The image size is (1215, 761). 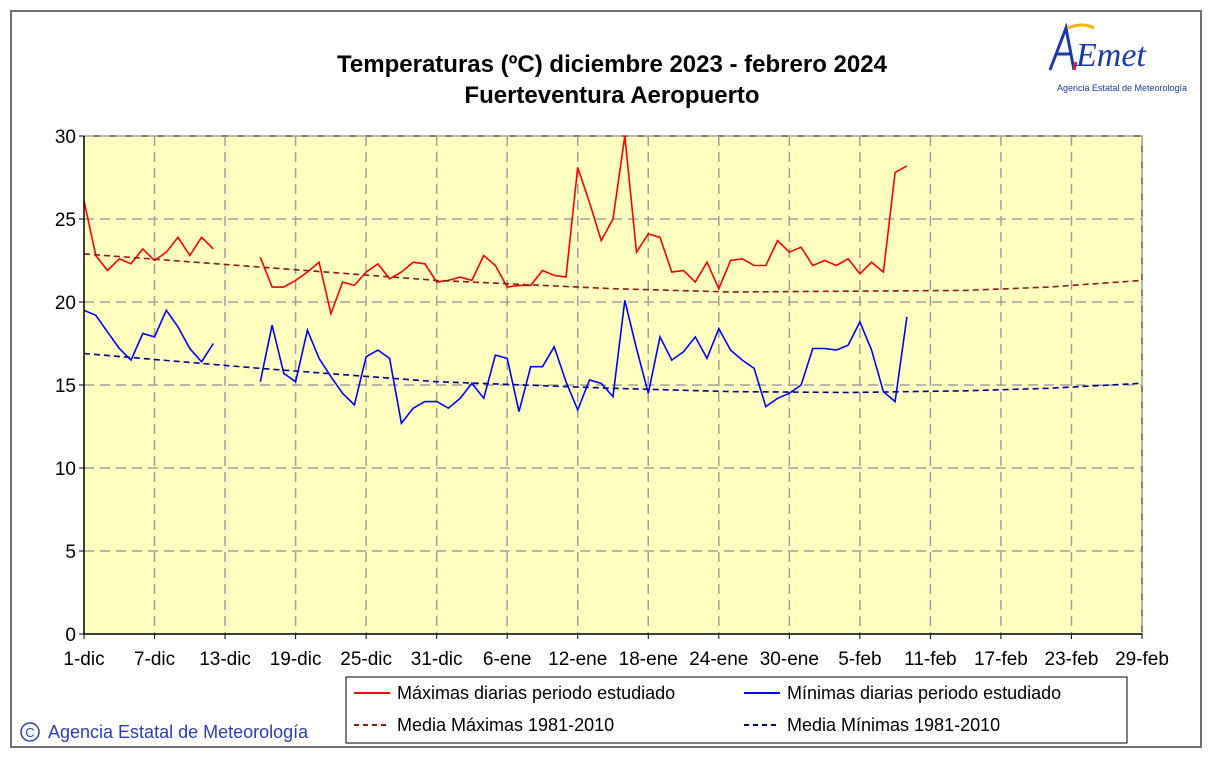 I want to click on y-tick-label: 0, so click(x=70, y=635).